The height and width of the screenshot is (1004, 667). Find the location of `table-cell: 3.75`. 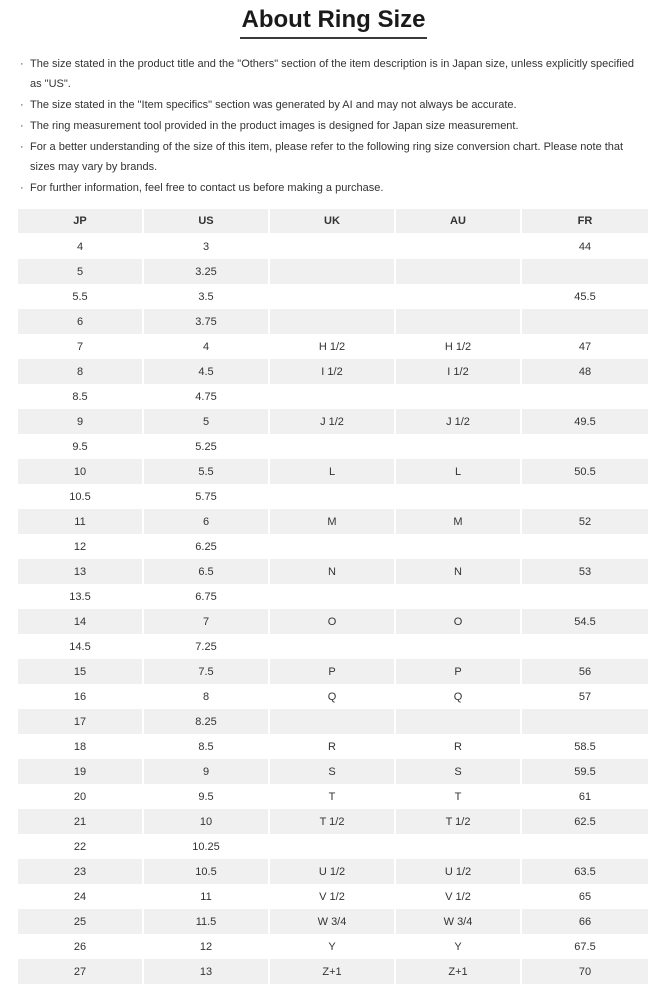

table-cell: 3.75 is located at coordinates (207, 321).